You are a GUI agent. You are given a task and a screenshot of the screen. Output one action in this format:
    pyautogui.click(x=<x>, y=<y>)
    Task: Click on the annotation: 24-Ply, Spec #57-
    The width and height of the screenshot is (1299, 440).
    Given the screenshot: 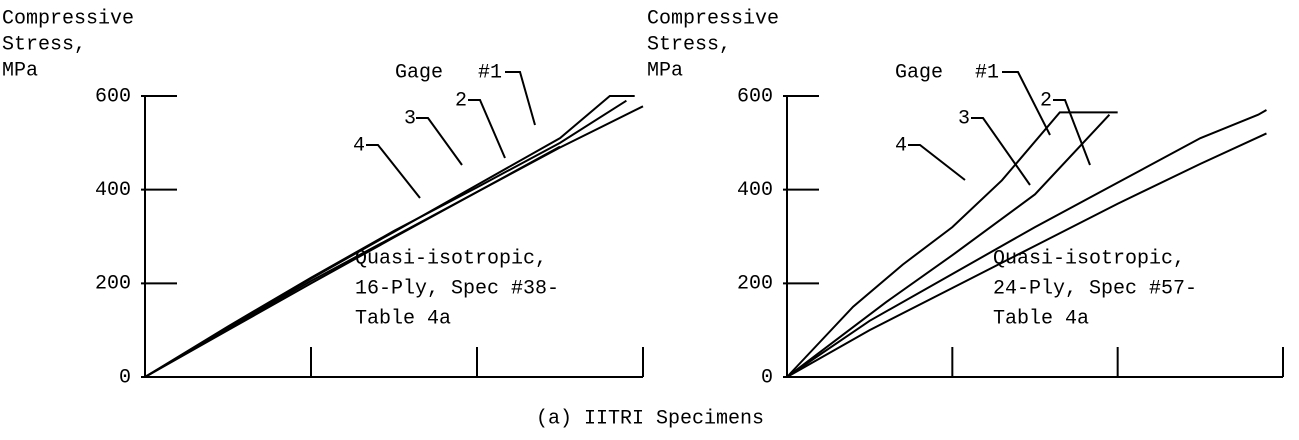 What is the action you would take?
    pyautogui.click(x=1095, y=288)
    